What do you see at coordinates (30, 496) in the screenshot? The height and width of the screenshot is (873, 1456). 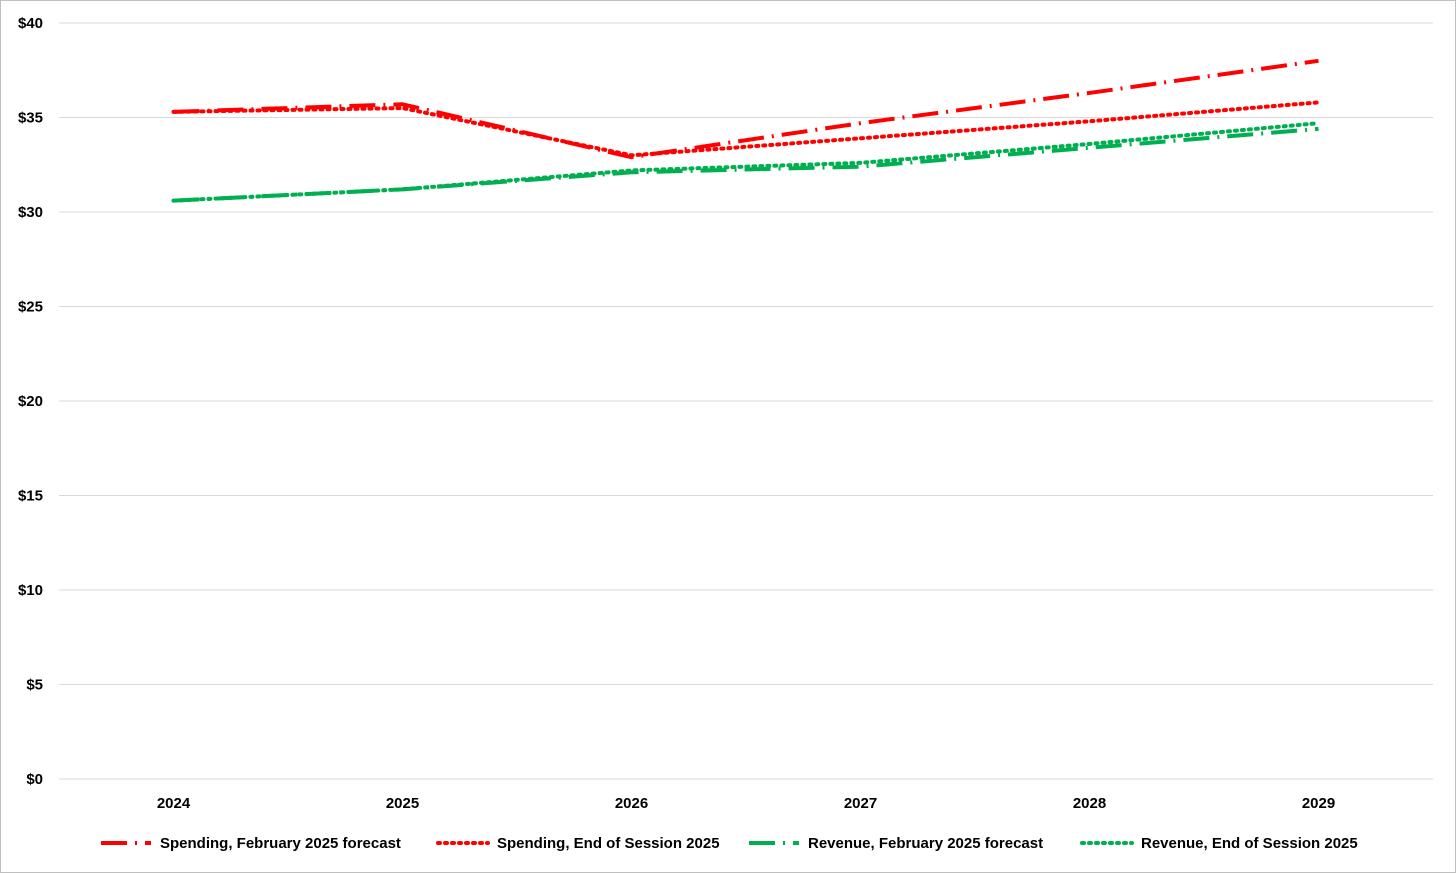 I see `y-tick-label: $15` at bounding box center [30, 496].